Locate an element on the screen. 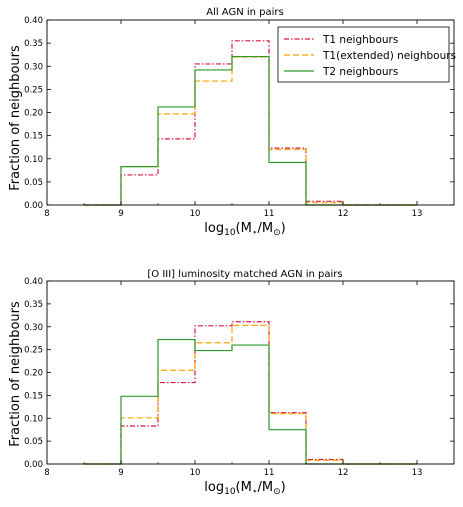 The width and height of the screenshot is (463, 507). top-y-tick-label: 0.20 is located at coordinates (33, 114).